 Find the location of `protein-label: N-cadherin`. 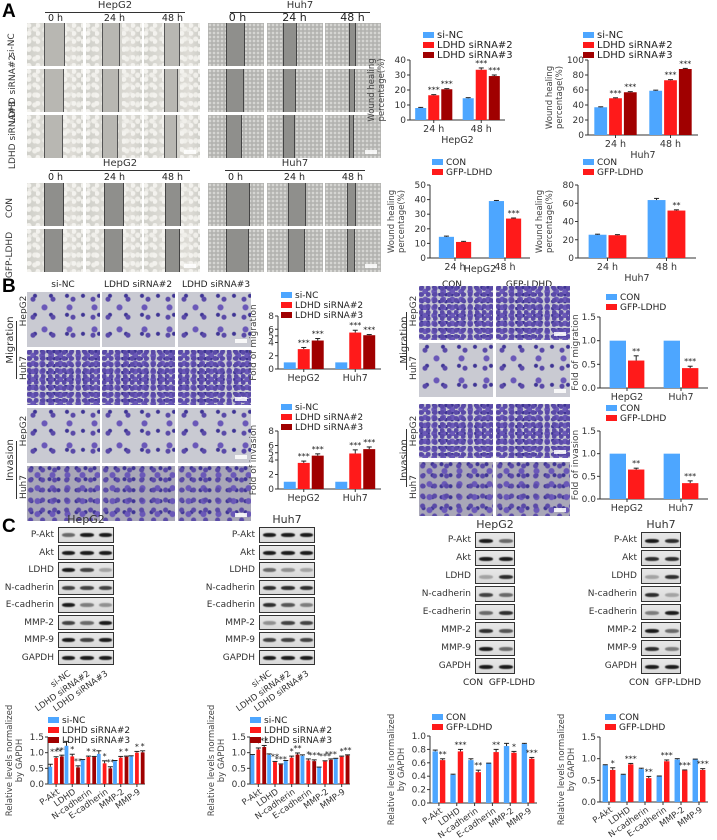

protein-label: N-cadherin is located at coordinates (446, 594).